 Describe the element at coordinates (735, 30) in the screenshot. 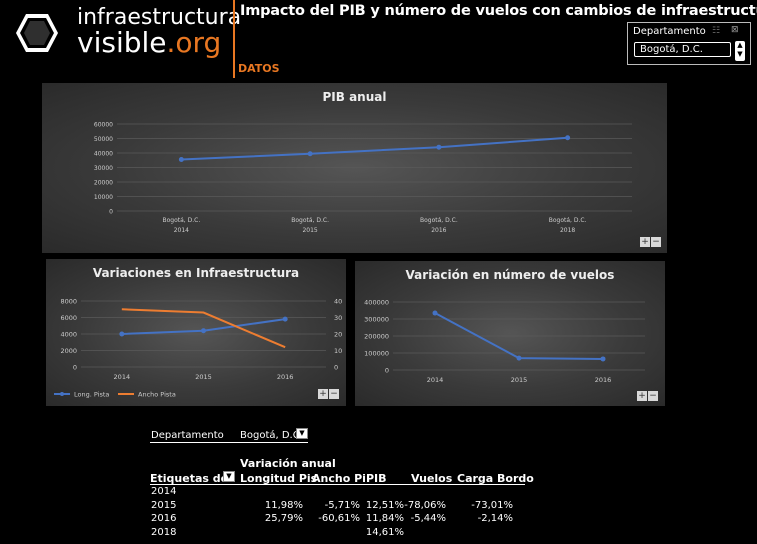

I see `clear-filter-icon: ⊠` at that location.